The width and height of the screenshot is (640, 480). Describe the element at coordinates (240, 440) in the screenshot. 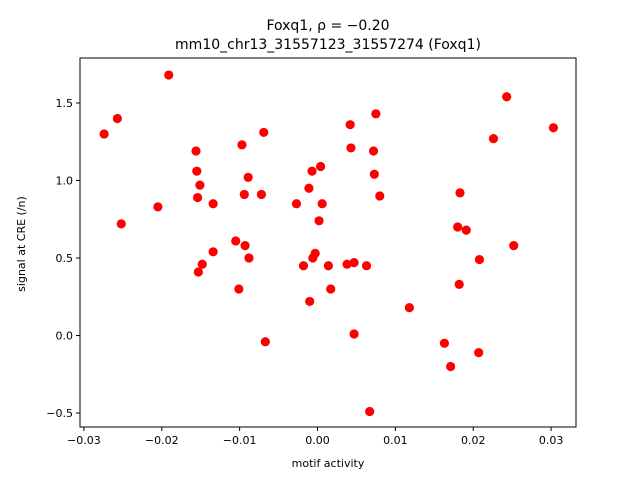

I see `x-tick-label: −0.01` at that location.